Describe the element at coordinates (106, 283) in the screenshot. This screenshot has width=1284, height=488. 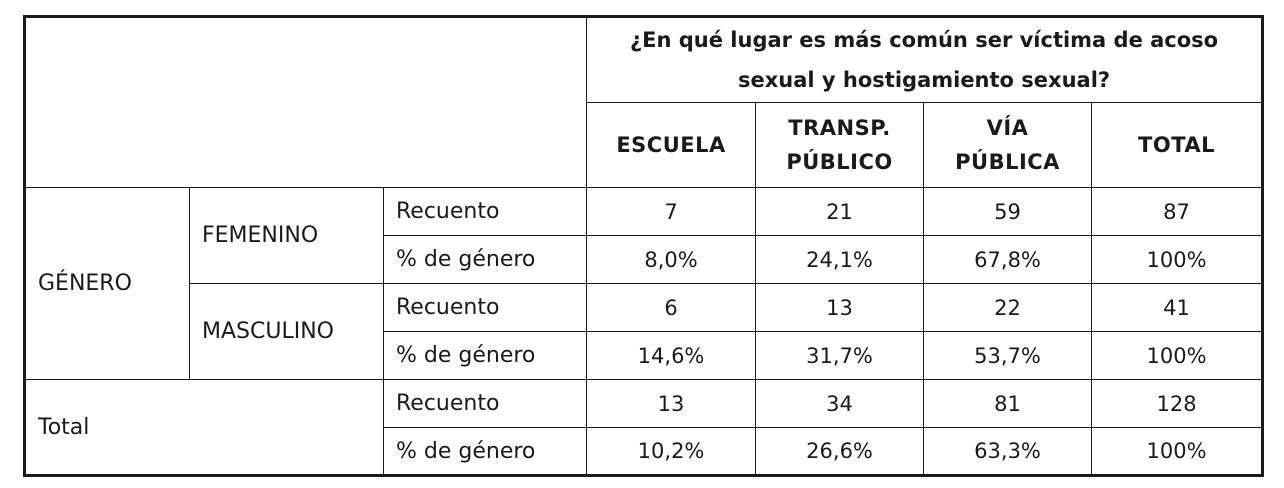
I see `row-group-label: GÉNERO` at that location.